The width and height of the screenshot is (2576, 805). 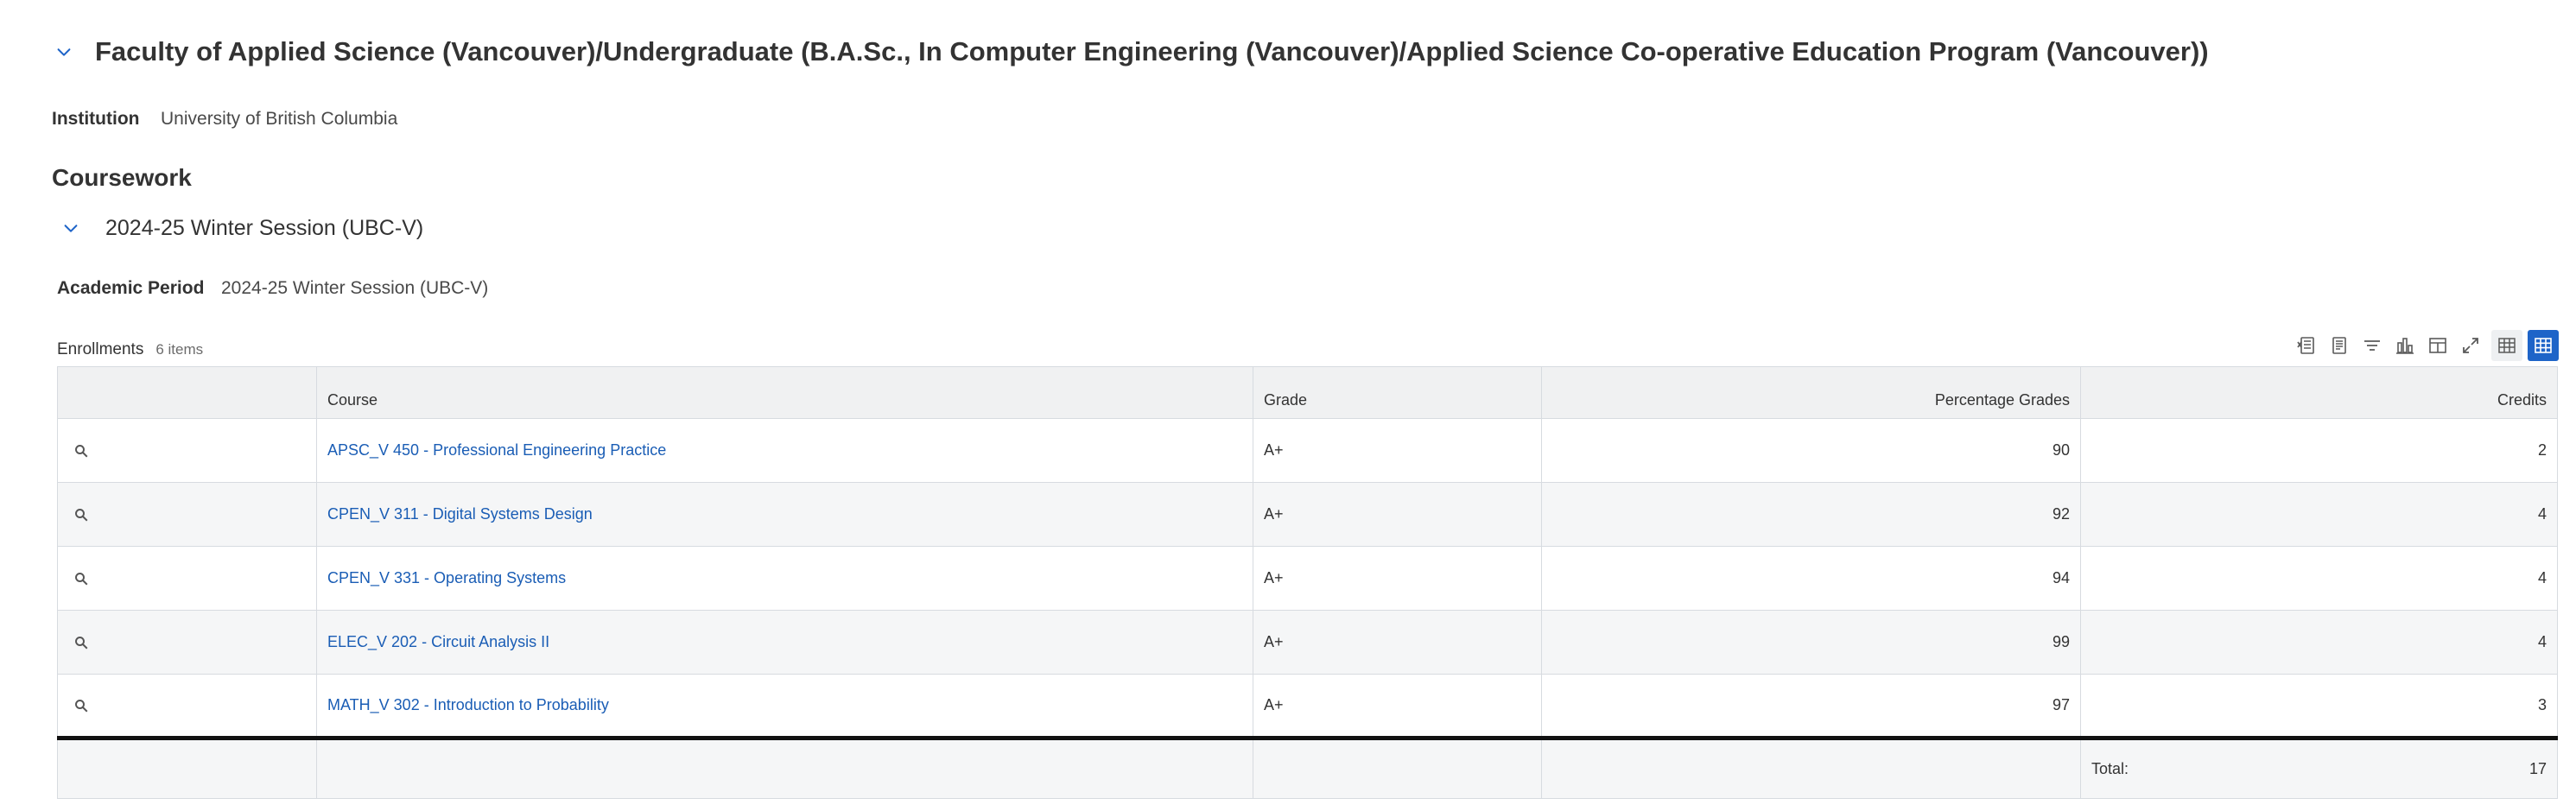 What do you see at coordinates (1811, 642) in the screenshot?
I see `percentage-cell: 99` at bounding box center [1811, 642].